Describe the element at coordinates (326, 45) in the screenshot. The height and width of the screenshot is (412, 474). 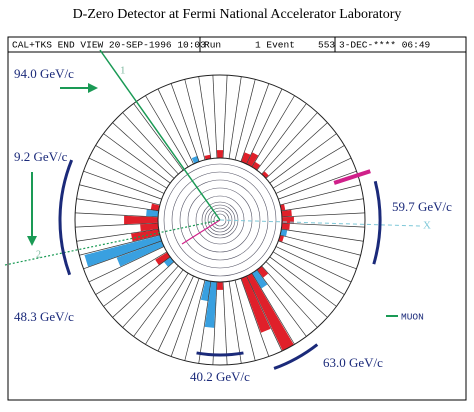
I see `header-number: 553` at that location.